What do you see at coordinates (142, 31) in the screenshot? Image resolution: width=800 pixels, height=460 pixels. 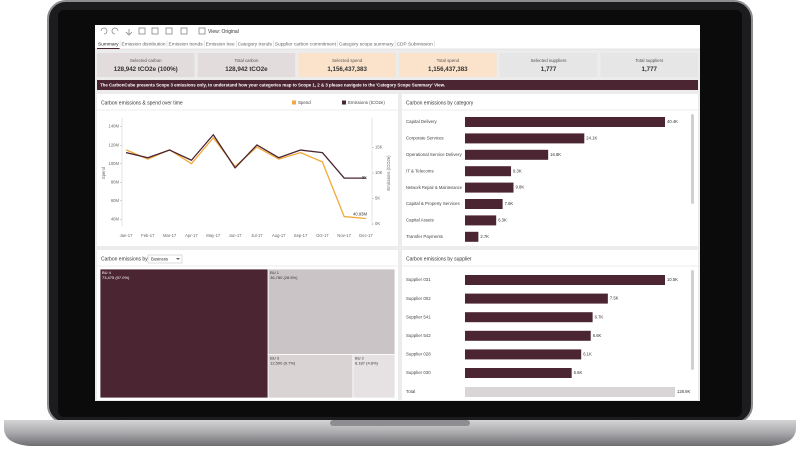 I see `refresh-icon` at bounding box center [142, 31].